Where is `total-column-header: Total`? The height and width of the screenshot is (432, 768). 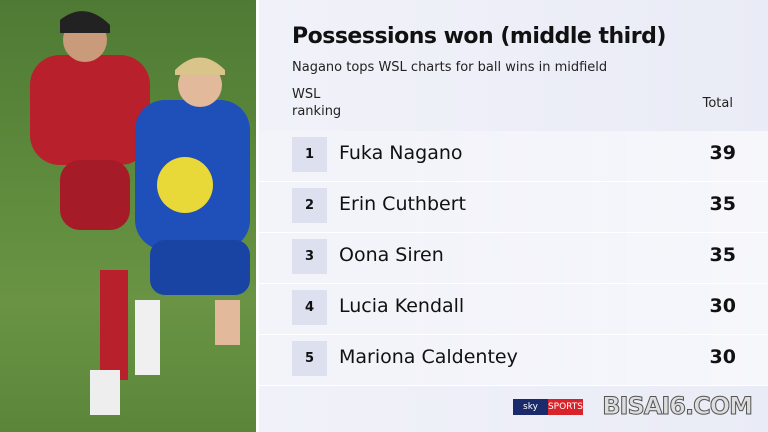 total-column-header: Total is located at coordinates (717, 103).